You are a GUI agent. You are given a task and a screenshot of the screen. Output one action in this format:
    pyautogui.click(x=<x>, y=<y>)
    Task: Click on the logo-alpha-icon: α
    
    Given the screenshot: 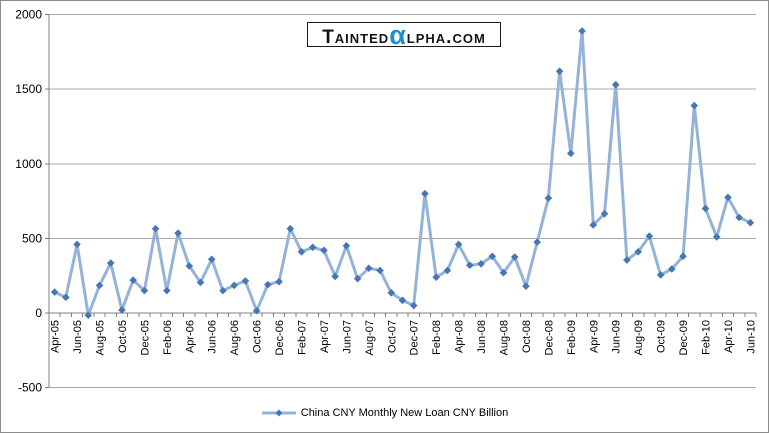 What is the action you would take?
    pyautogui.click(x=398, y=35)
    